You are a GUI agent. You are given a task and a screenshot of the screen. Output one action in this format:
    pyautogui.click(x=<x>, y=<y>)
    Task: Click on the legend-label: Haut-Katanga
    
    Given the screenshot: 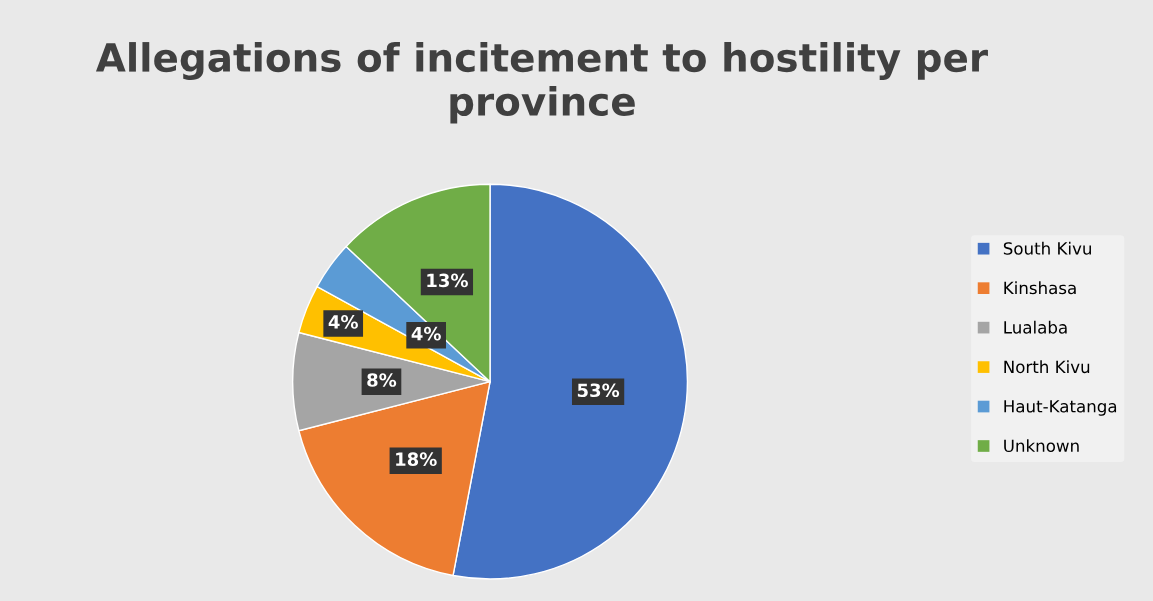 What is the action you would take?
    pyautogui.click(x=1060, y=408)
    